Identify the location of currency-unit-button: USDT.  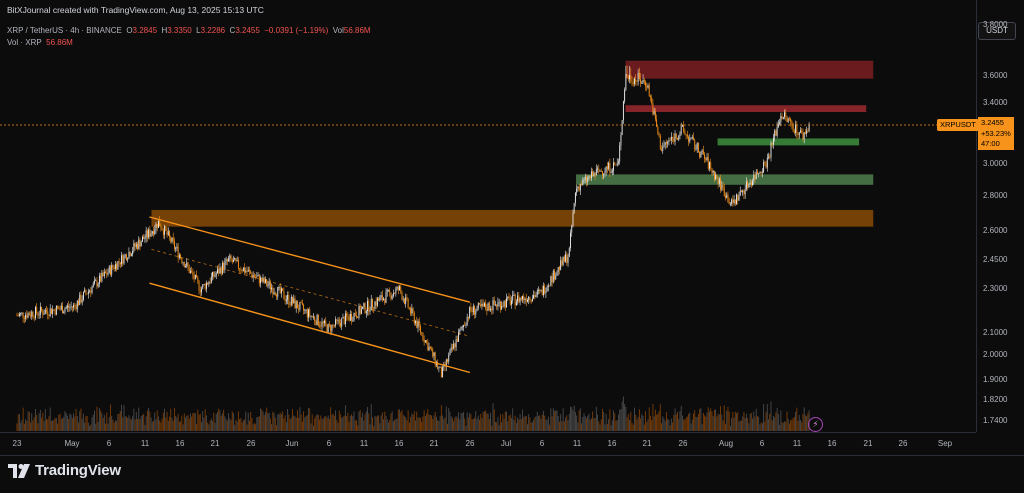
(997, 31).